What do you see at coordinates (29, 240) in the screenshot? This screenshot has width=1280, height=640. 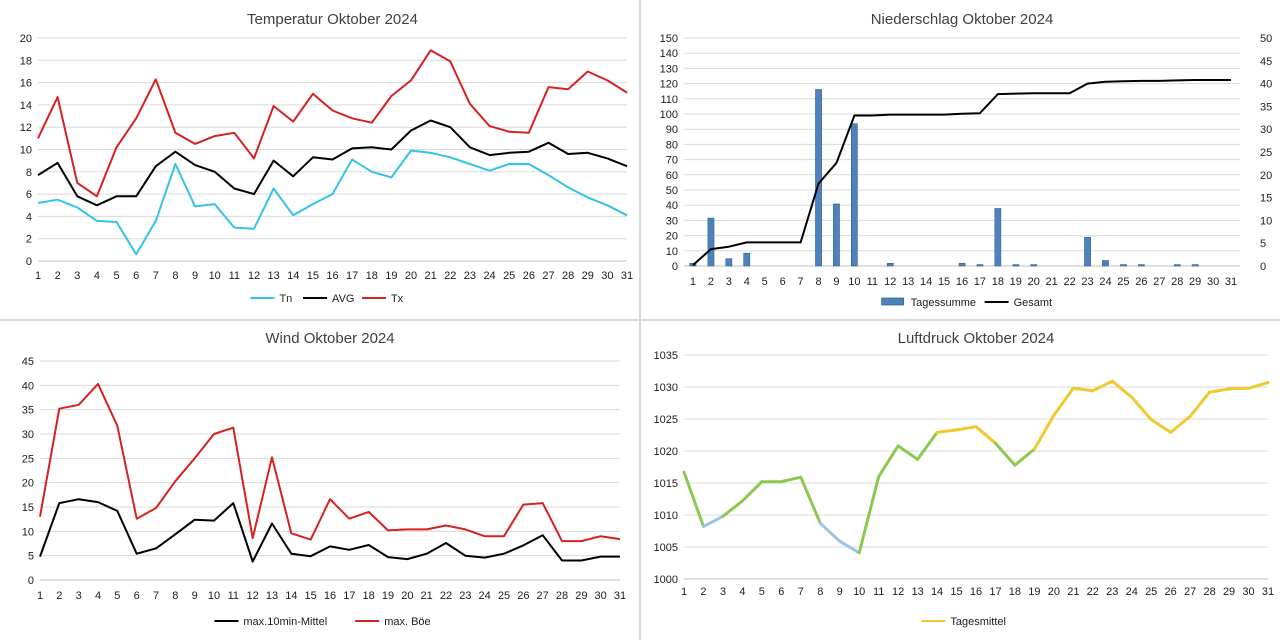 I see `y-tick-label: 2` at bounding box center [29, 240].